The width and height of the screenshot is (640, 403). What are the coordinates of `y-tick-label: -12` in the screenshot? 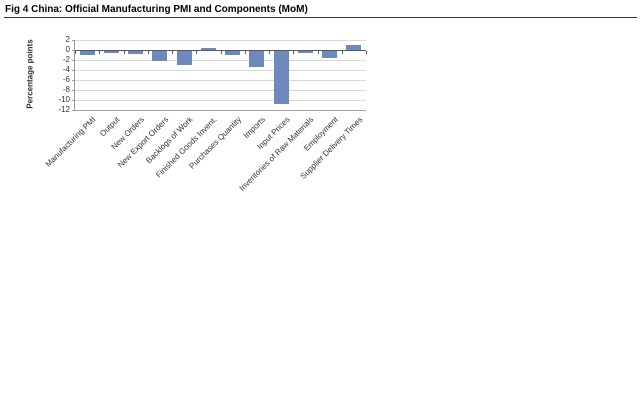 It's located at (64, 109).